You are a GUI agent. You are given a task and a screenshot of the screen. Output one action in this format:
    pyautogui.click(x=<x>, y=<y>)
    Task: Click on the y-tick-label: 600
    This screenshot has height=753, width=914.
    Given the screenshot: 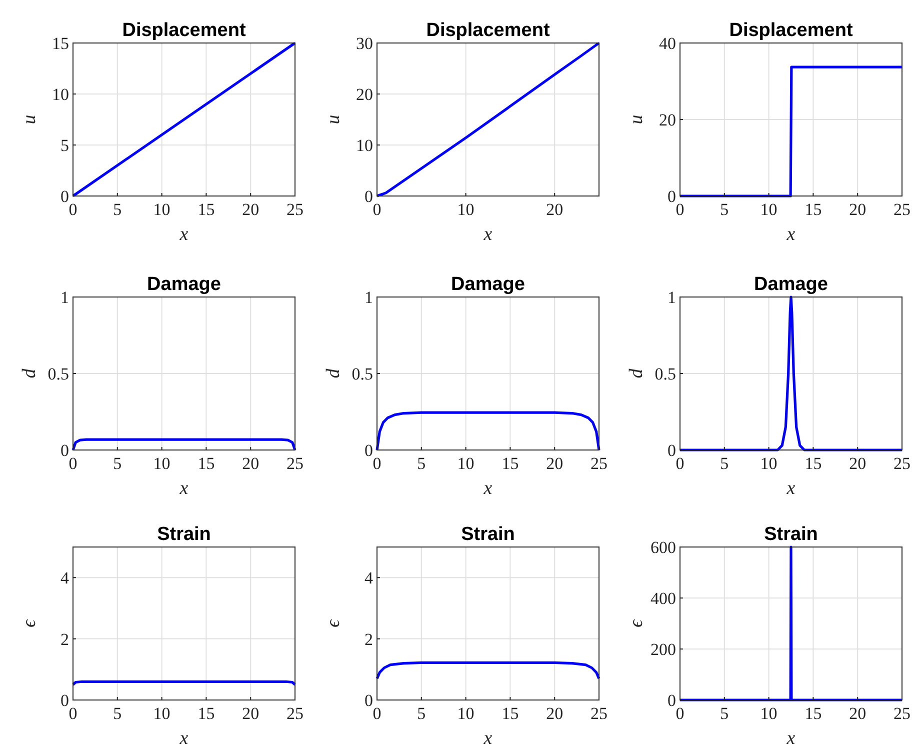 What is the action you would take?
    pyautogui.click(x=663, y=547)
    